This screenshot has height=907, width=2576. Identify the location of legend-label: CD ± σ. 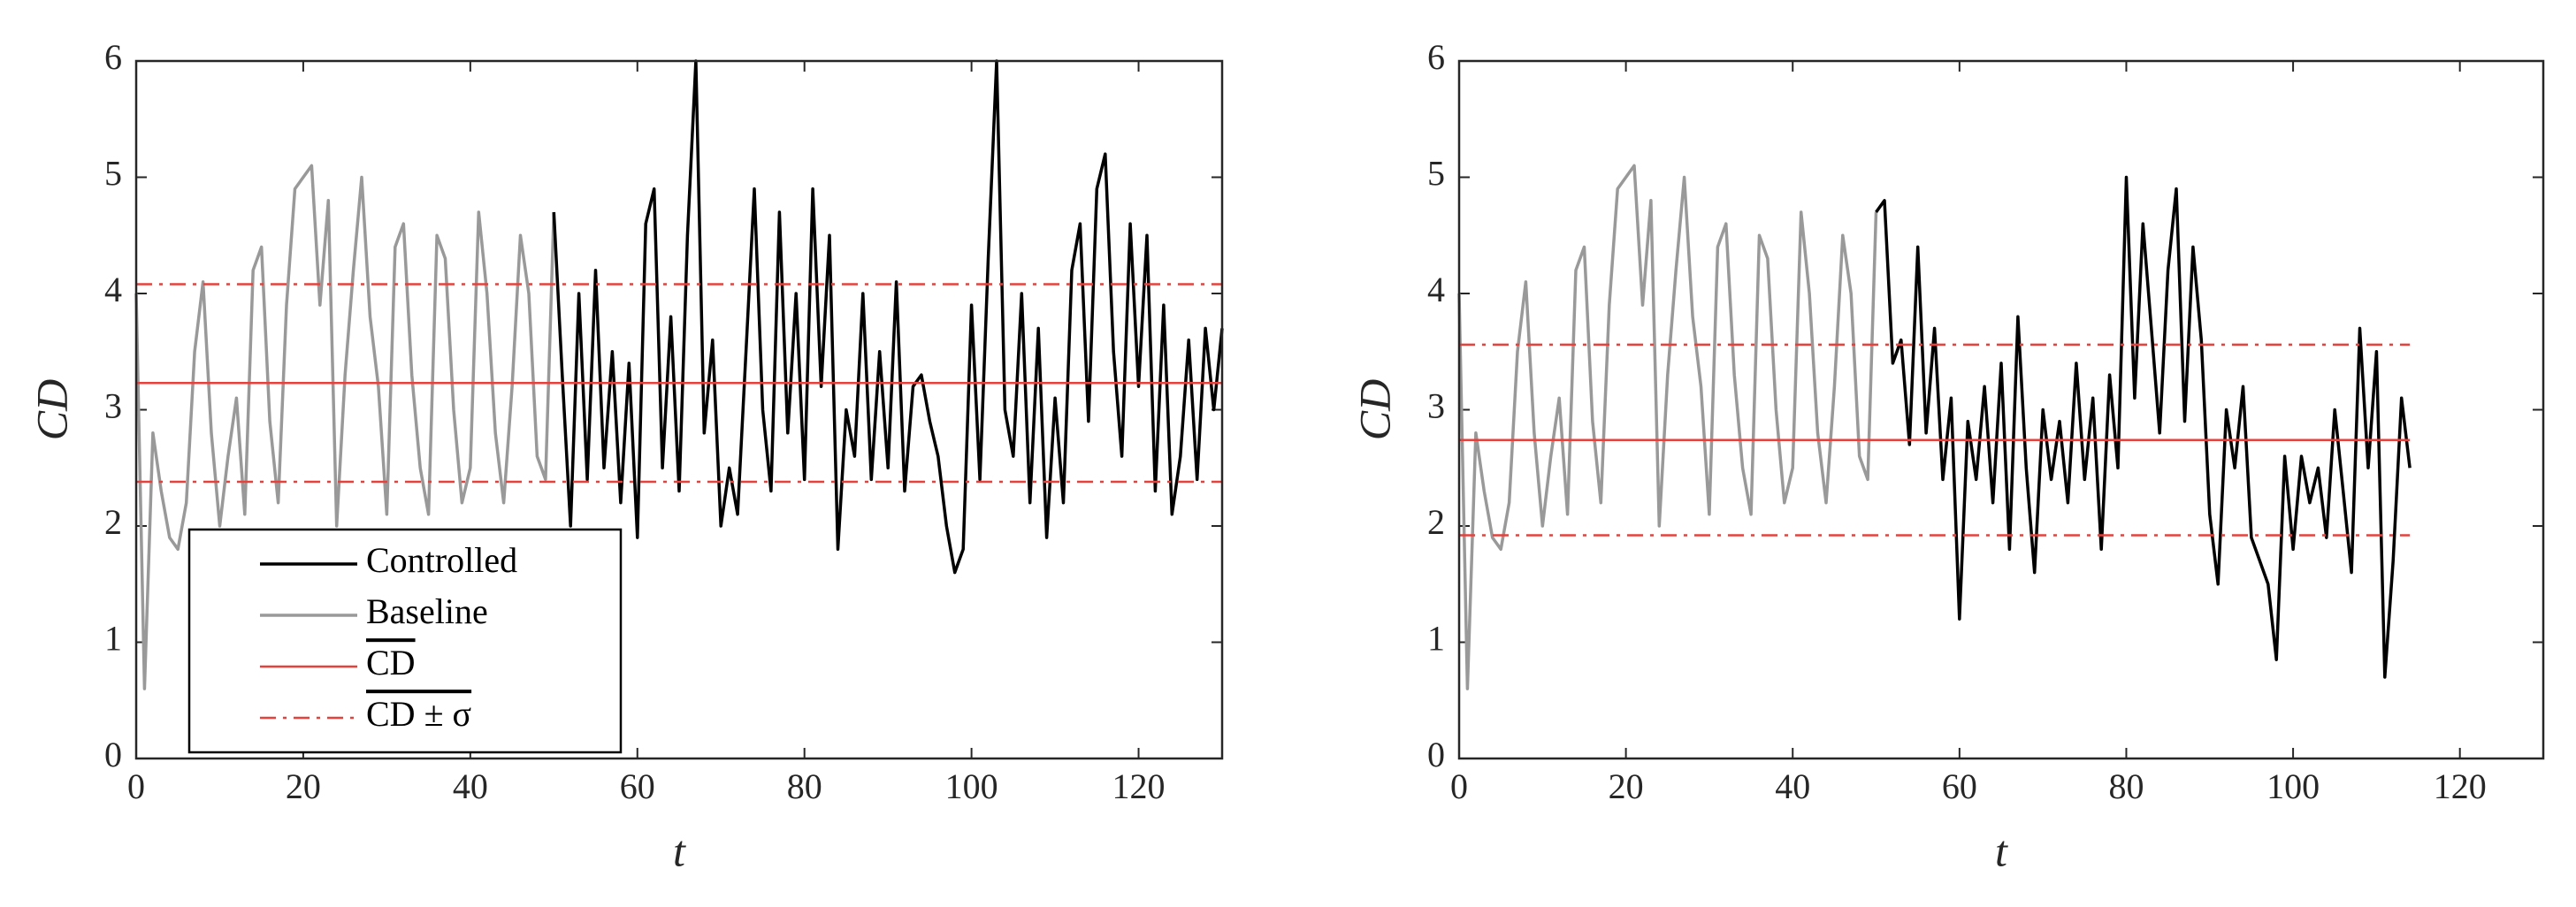
(418, 714).